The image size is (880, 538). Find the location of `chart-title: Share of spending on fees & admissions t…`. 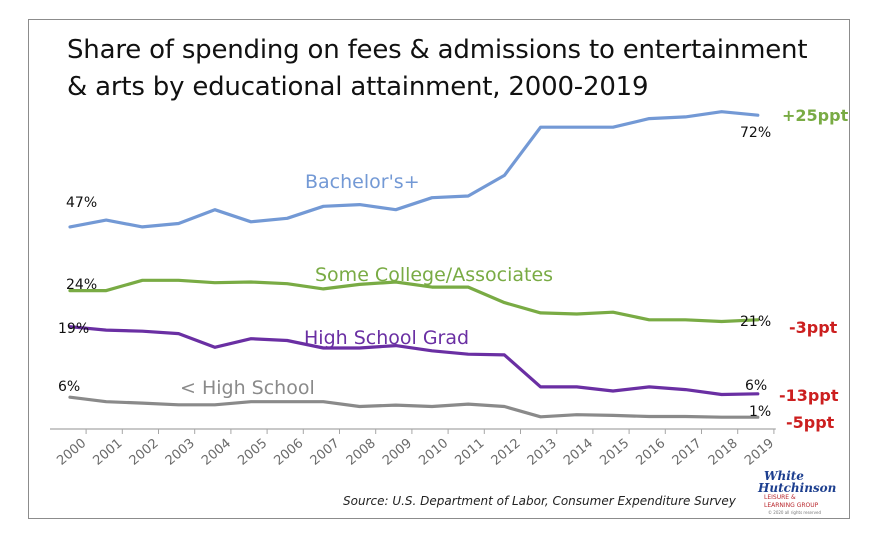

chart-title: Share of spending on fees & admissions t… is located at coordinates (447, 69).